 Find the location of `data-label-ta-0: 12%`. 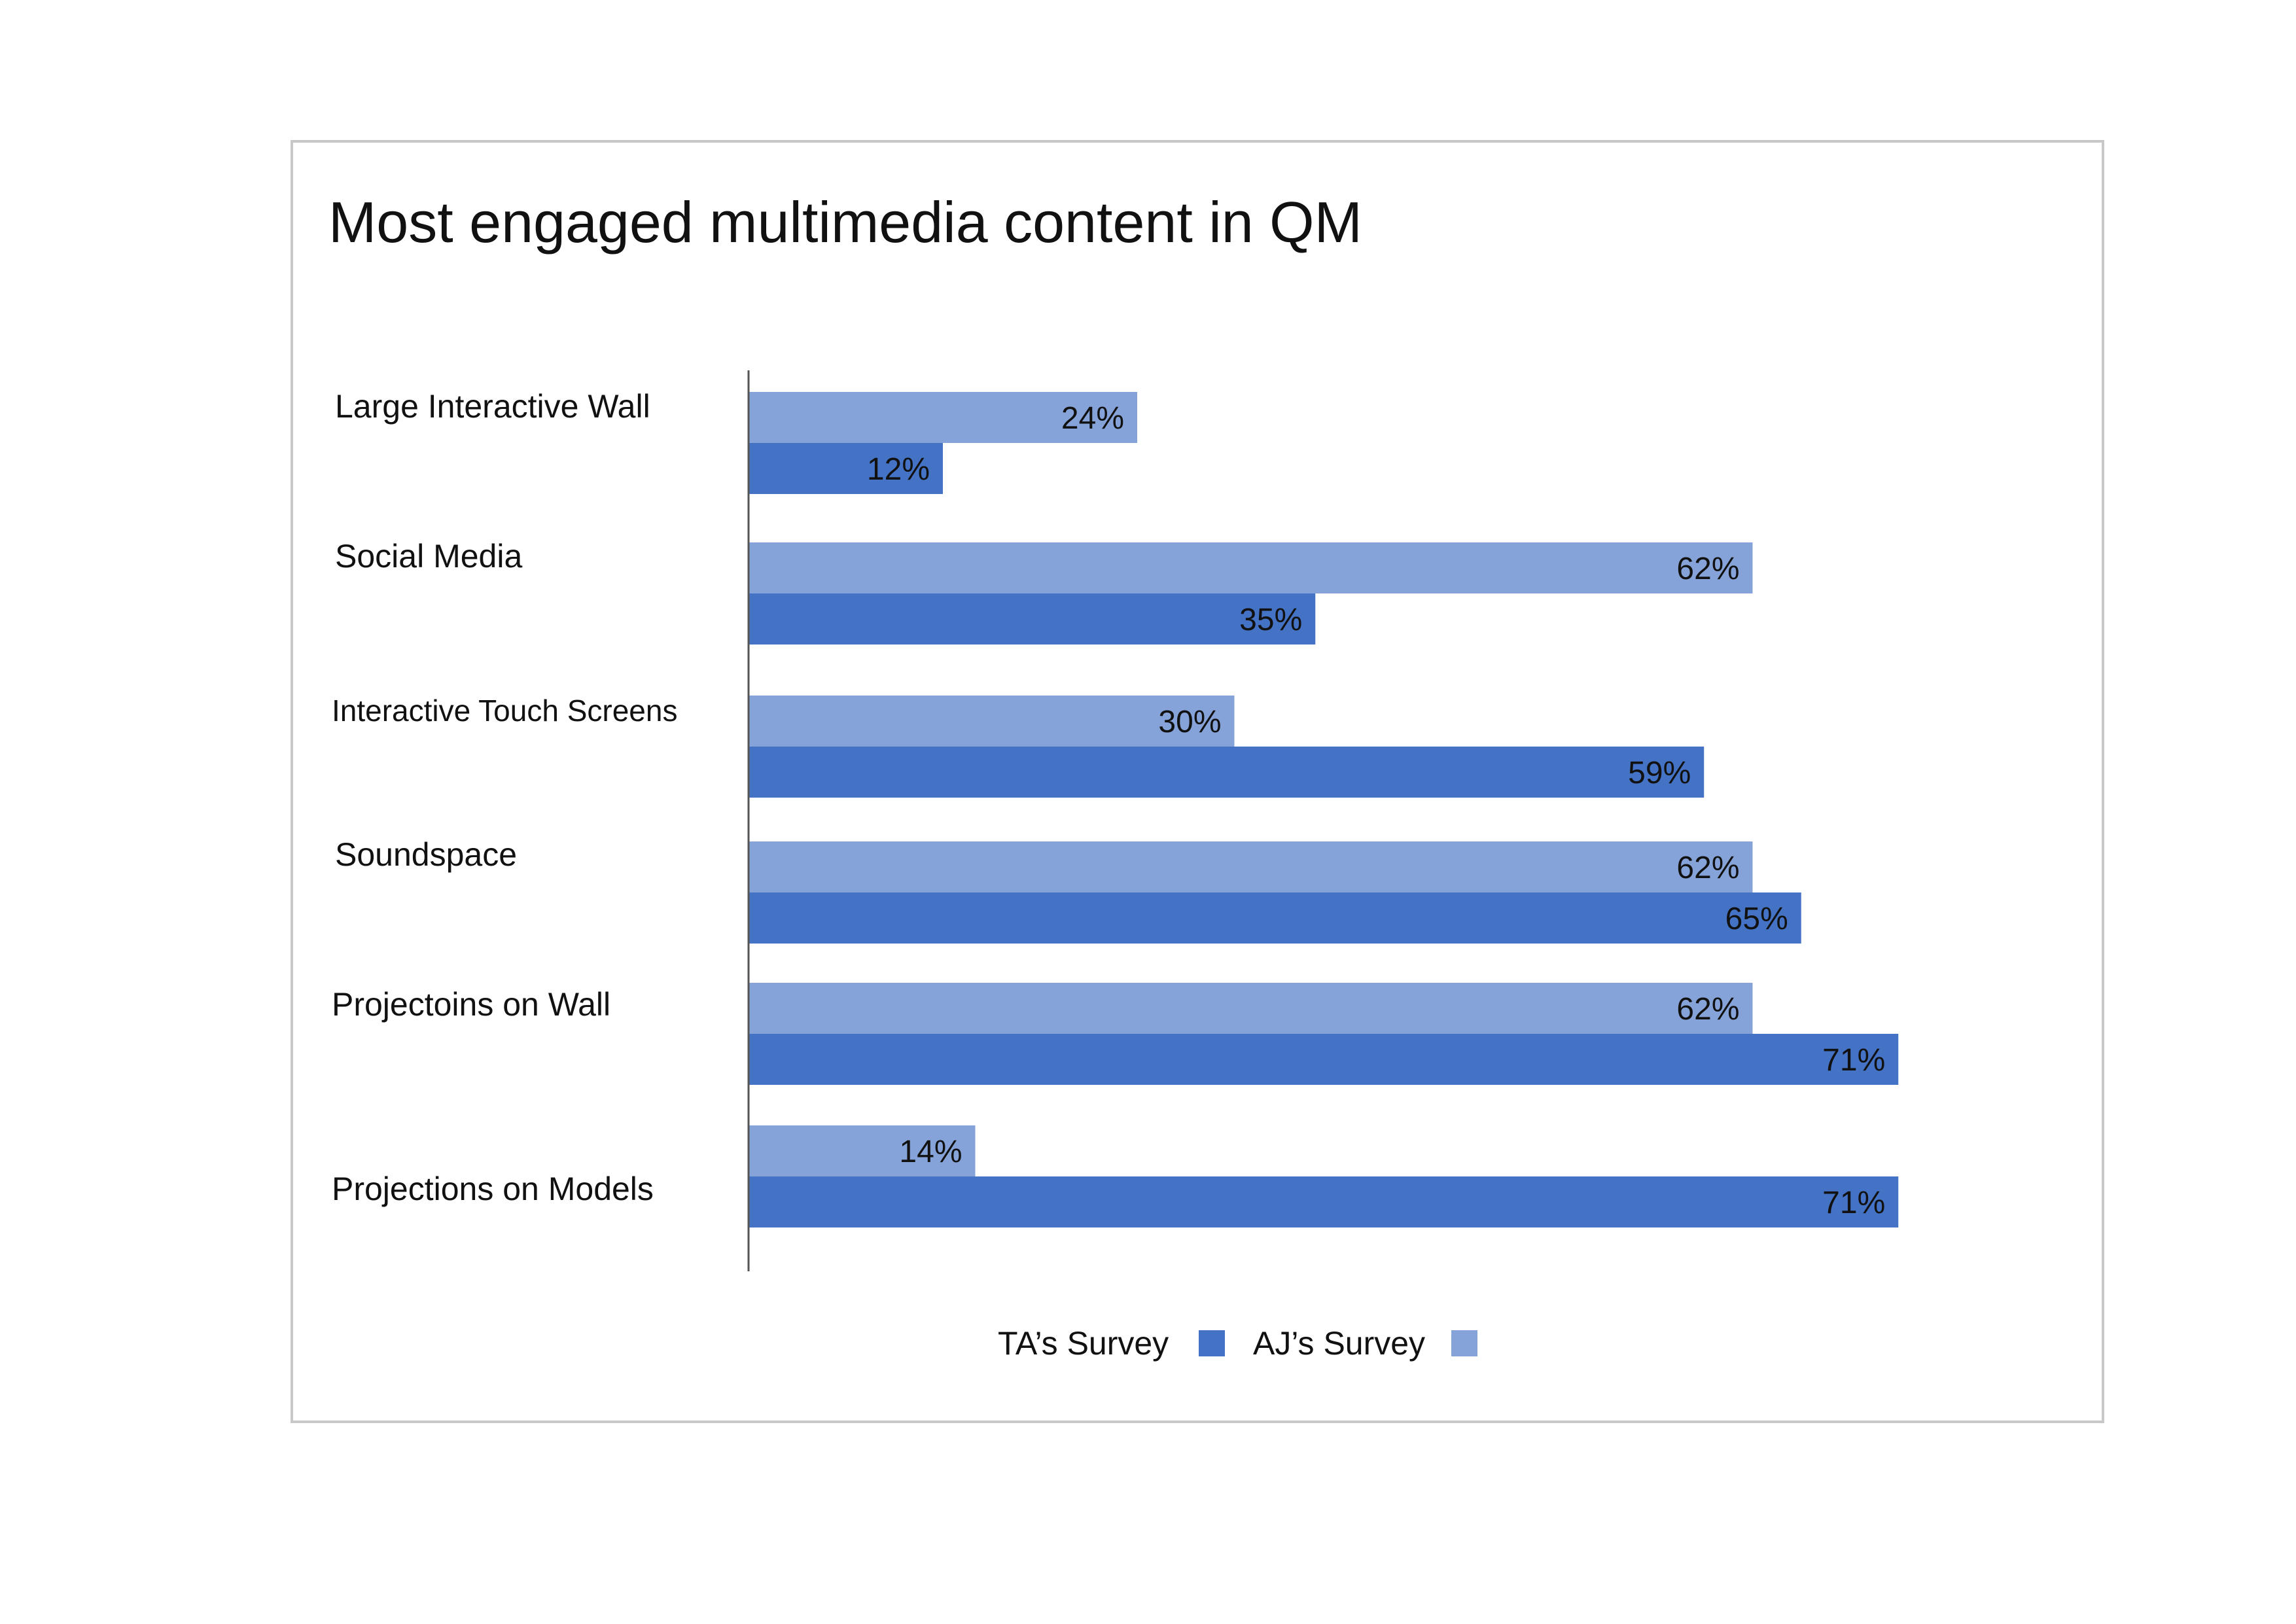

data-label-ta-0: 12% is located at coordinates (898, 469).